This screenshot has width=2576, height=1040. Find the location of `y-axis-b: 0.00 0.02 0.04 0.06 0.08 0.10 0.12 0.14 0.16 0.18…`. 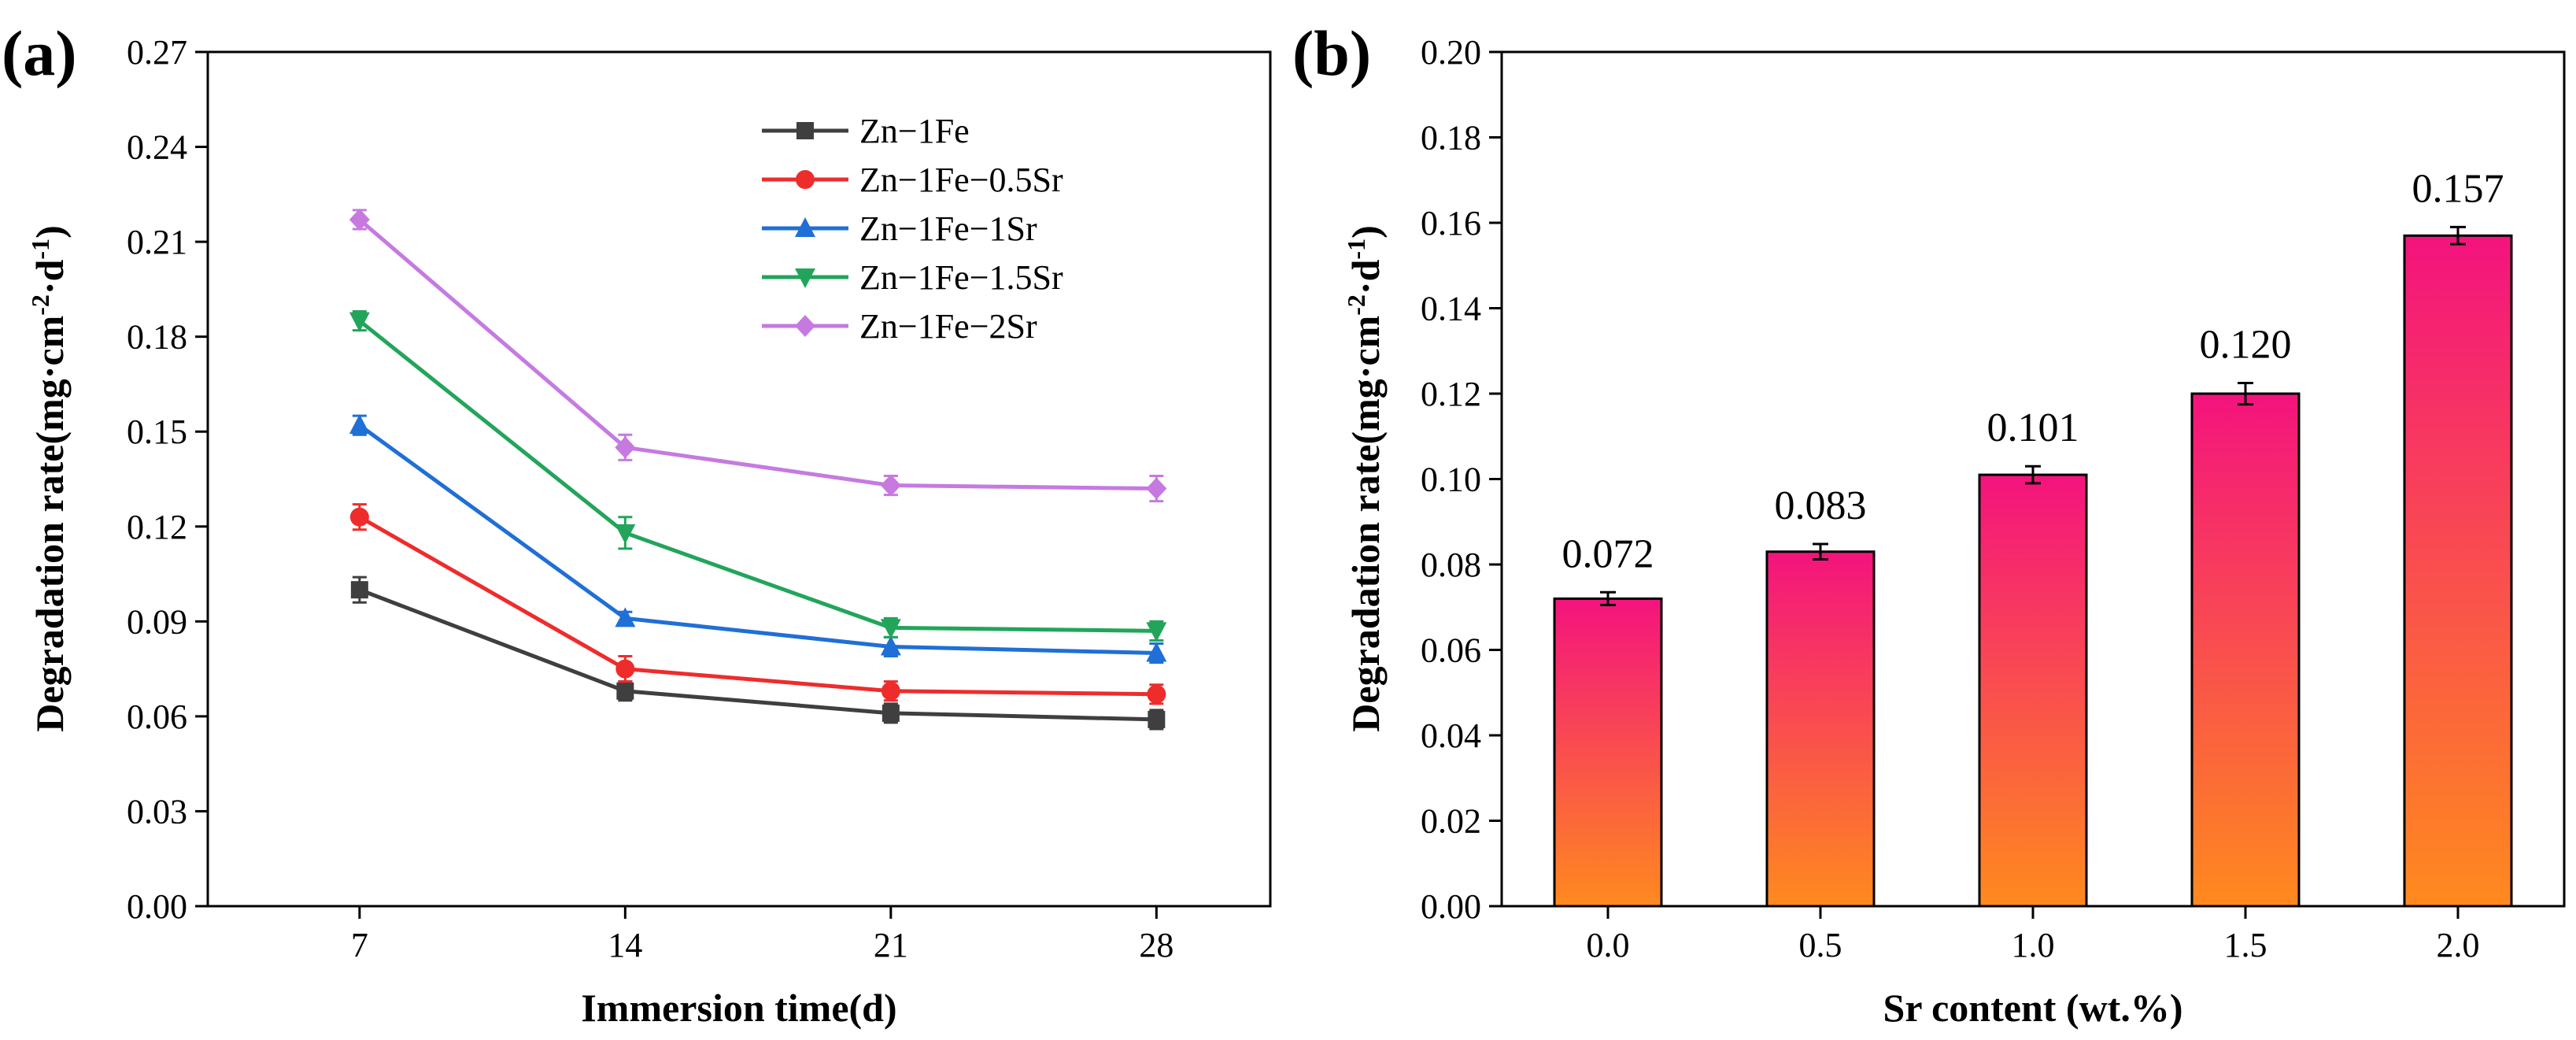

y-axis-b: 0.00 0.02 0.04 0.06 0.08 0.10 0.12 0.14 0.16 0.18… is located at coordinates (1461, 479).